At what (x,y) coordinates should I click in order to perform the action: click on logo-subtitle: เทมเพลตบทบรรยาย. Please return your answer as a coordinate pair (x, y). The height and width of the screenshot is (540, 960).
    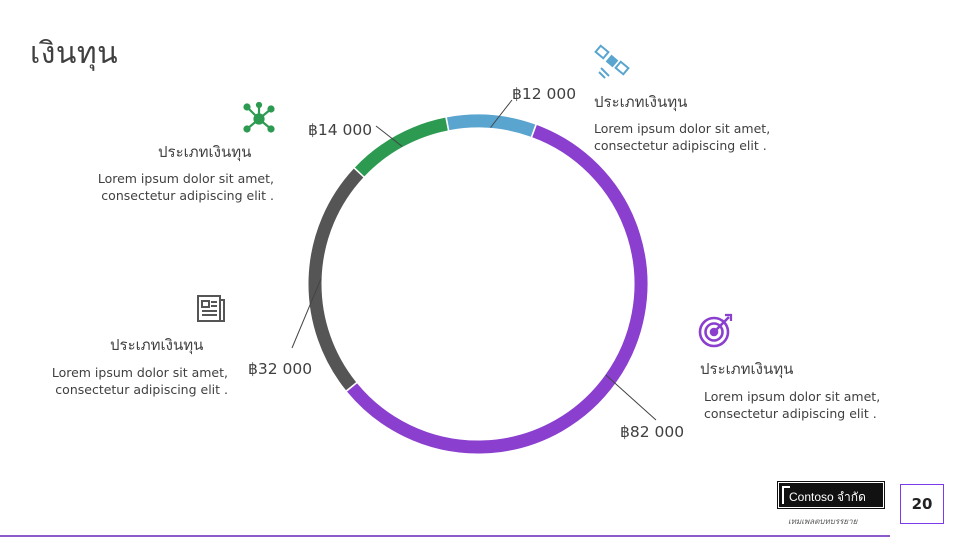
    Looking at the image, I should click on (823, 521).